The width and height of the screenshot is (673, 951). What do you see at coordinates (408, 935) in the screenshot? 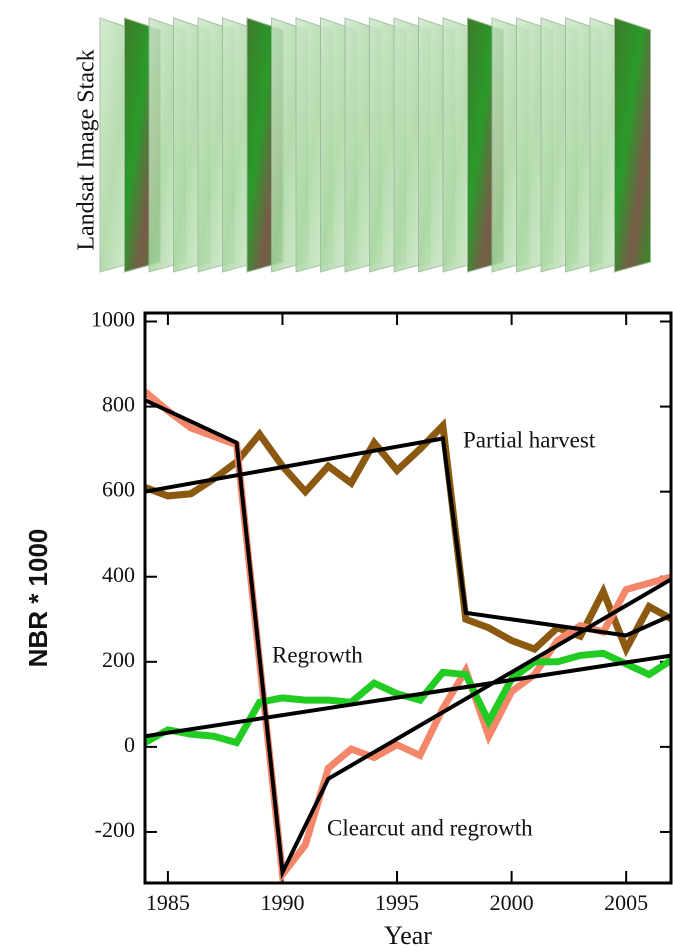
I see `x-axis-label: Year` at bounding box center [408, 935].